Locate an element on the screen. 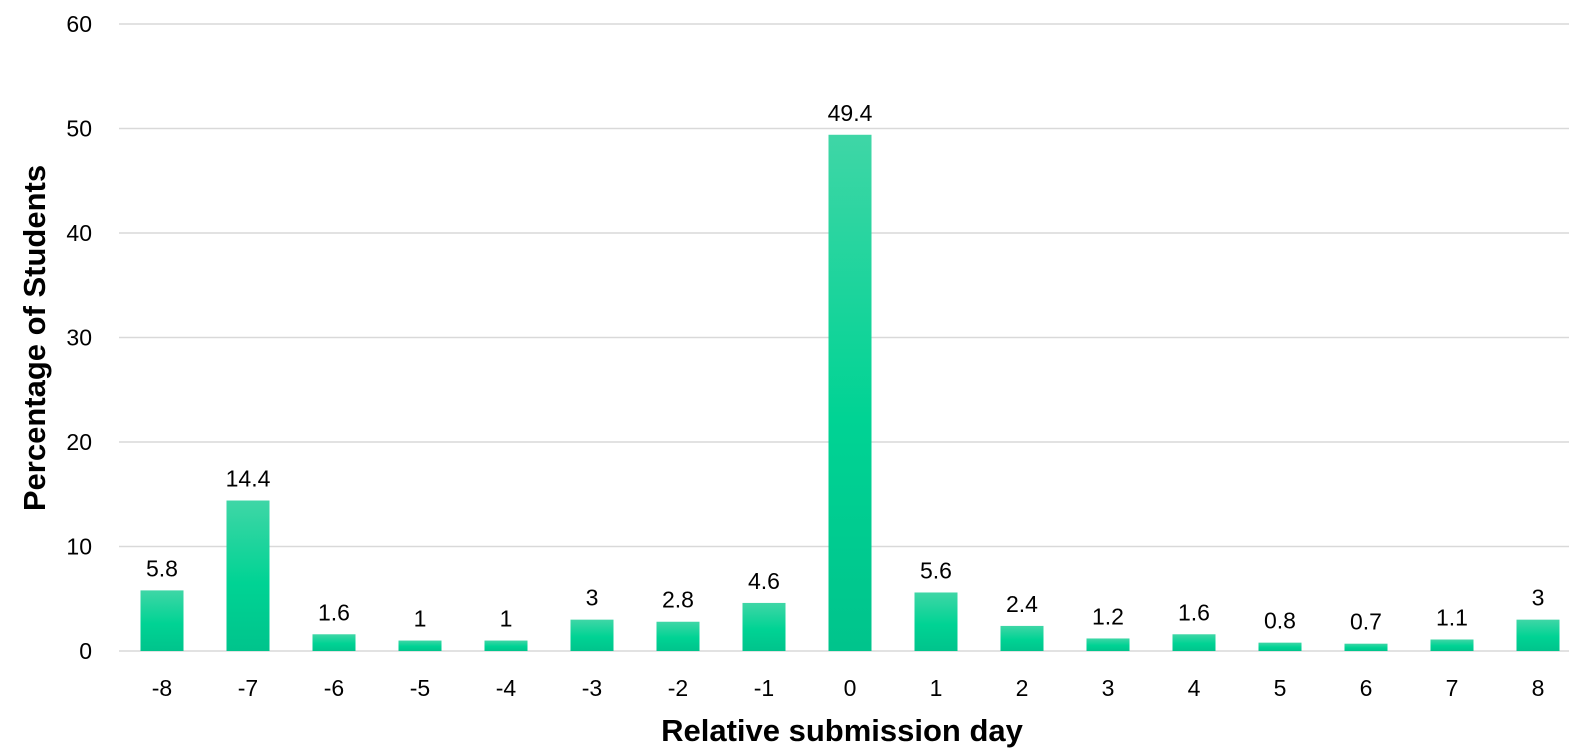 The image size is (1569, 752). data-label-8: 3 is located at coordinates (1538, 598).